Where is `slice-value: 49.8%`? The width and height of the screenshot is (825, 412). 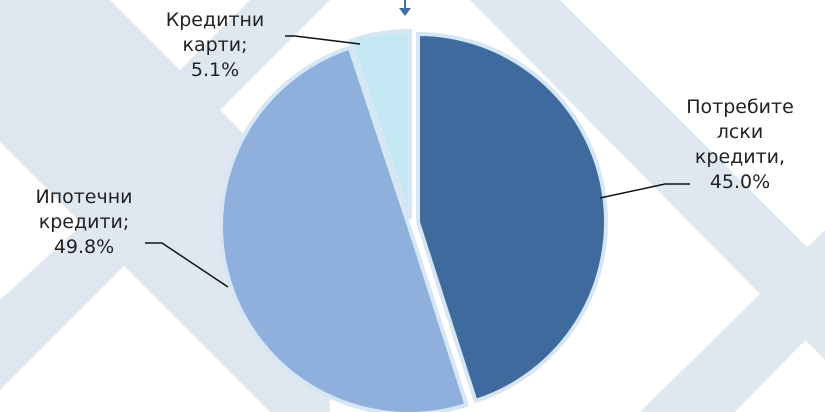 slice-value: 49.8% is located at coordinates (84, 247).